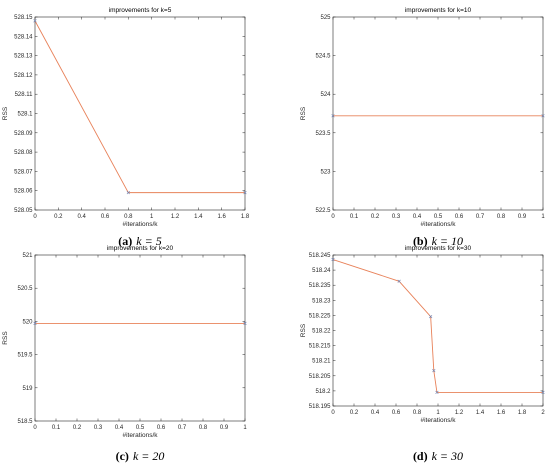 This screenshot has width=550, height=471. I want to click on subfigure-caption: (a) k = 5, so click(139, 241).